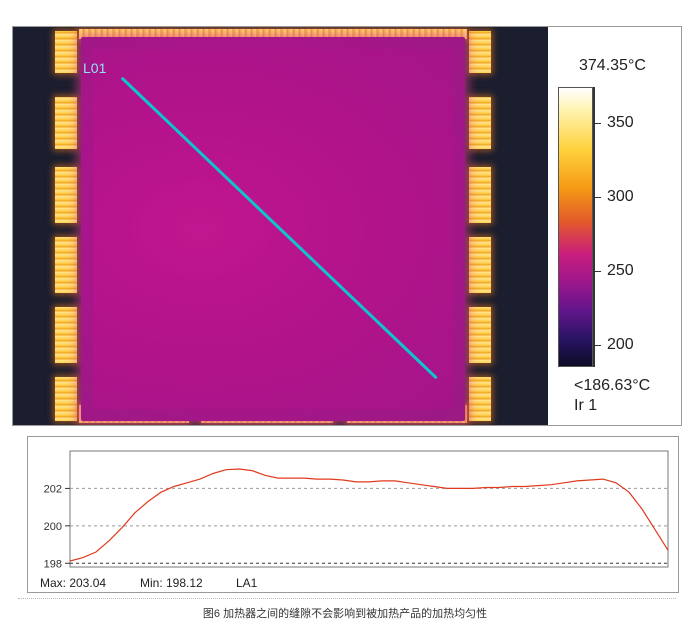 The width and height of the screenshot is (690, 631). I want to click on scale-tick-label: 250, so click(620, 271).